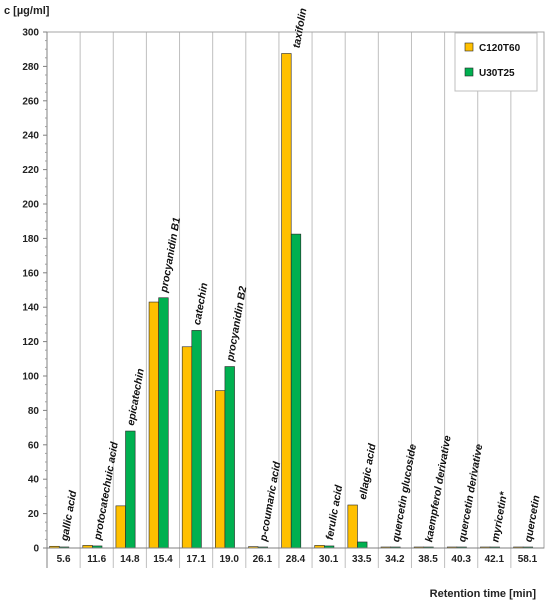 This screenshot has width=550, height=609. I want to click on x-tick-label: 30.1, so click(329, 559).